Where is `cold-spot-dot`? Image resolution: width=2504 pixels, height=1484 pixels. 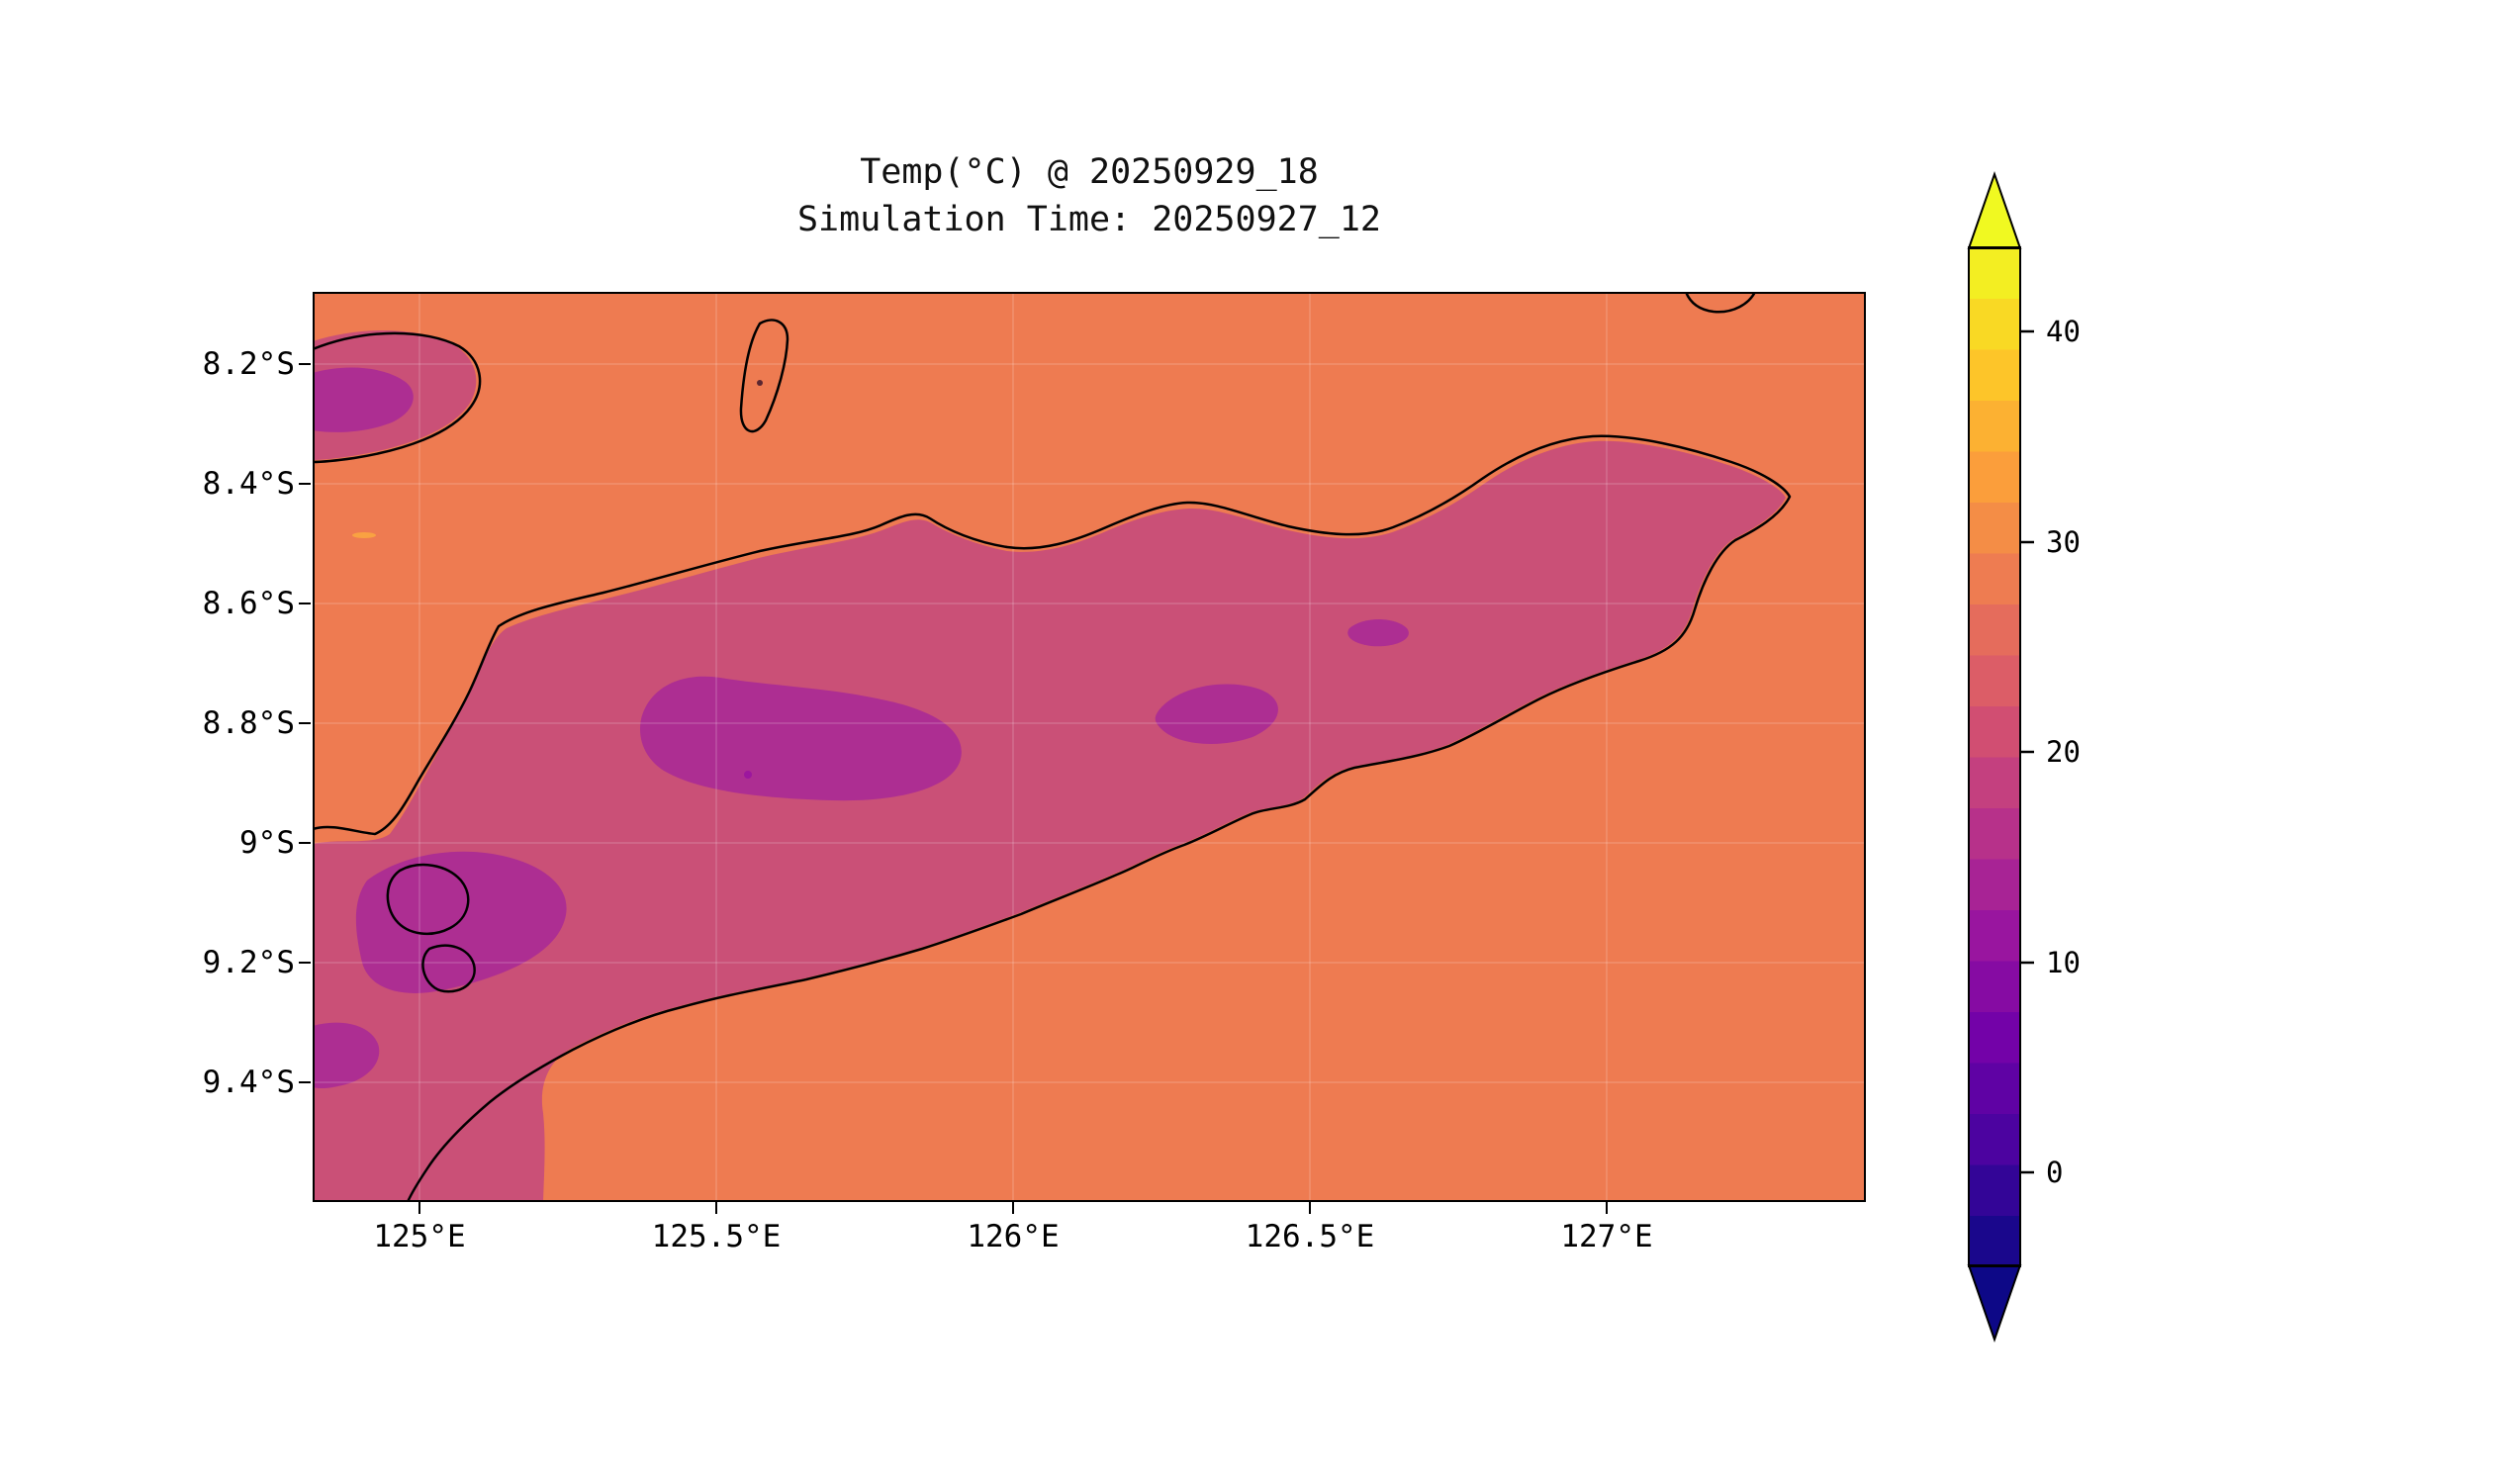
cold-spot-dot is located at coordinates (748, 775).